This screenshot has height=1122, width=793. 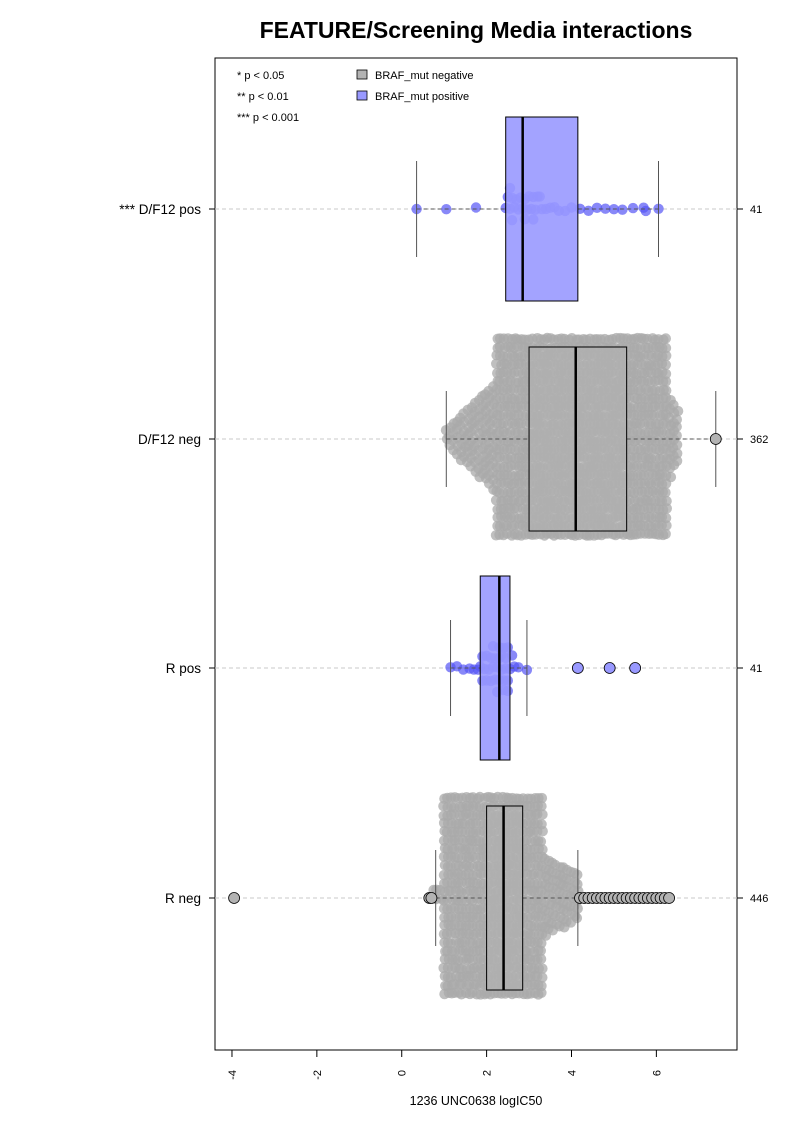 I want to click on group-label: D/F12 neg, so click(x=169, y=439).